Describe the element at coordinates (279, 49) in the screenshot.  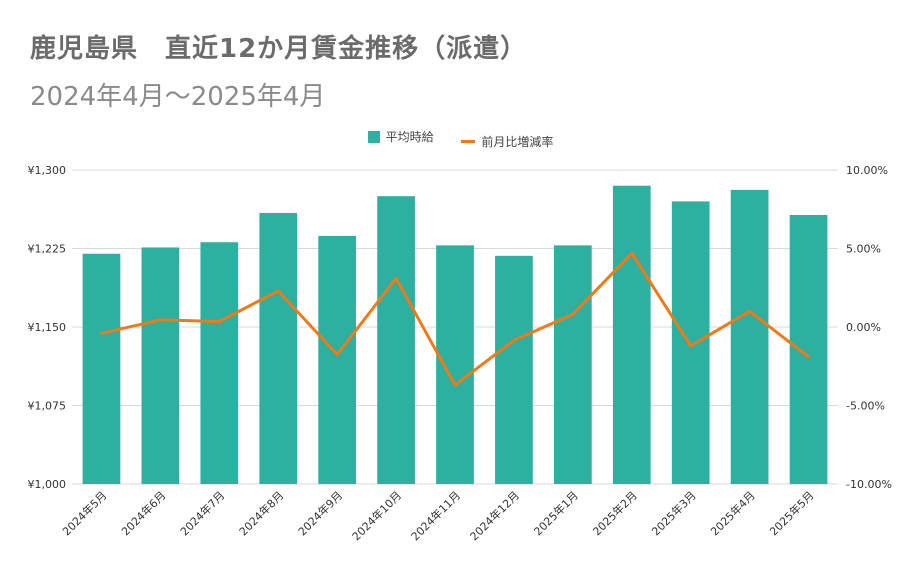
I see `chart-title: 鹿児島県 直近12か月賃金推移（派遣）` at that location.